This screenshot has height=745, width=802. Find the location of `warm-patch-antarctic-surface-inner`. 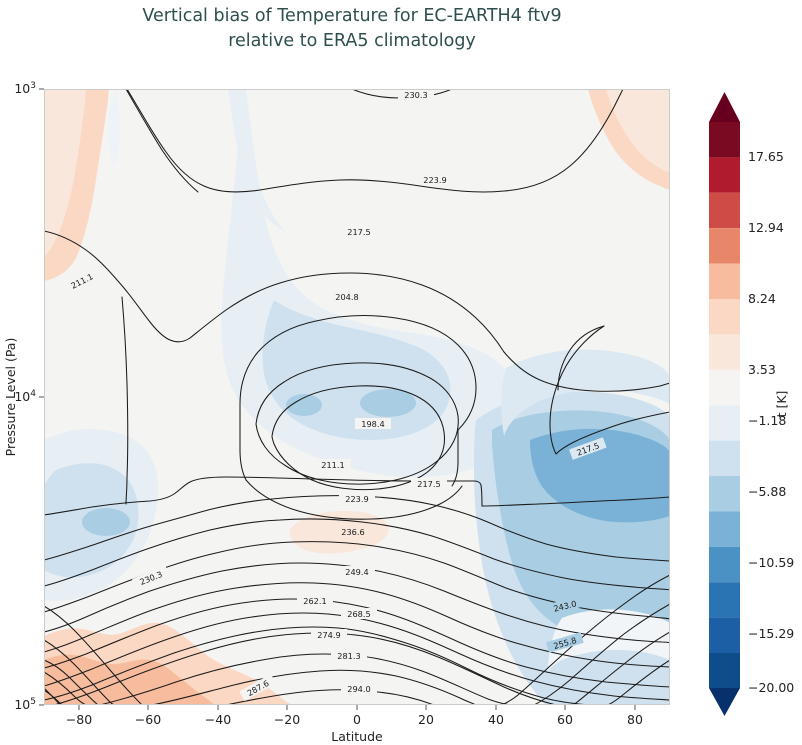

warm-patch-antarctic-surface-inner is located at coordinates (130, 679).